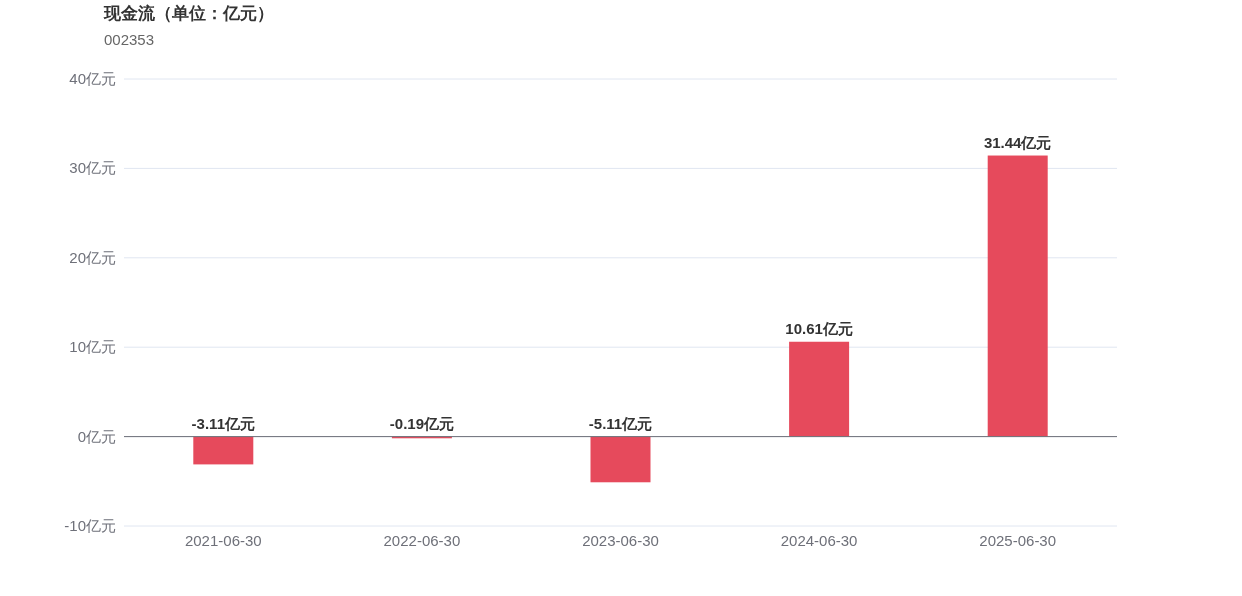 This screenshot has height=596, width=1242. I want to click on data-label: 31.44亿元, so click(1017, 142).